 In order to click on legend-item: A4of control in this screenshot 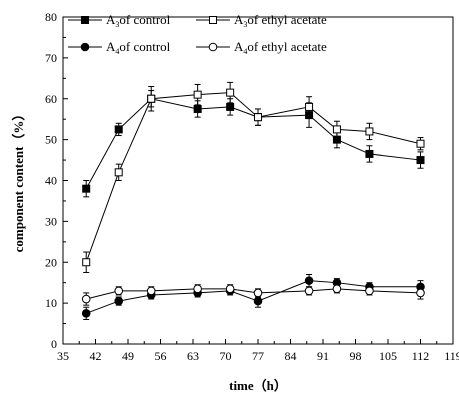, I will do `click(119, 47)`.